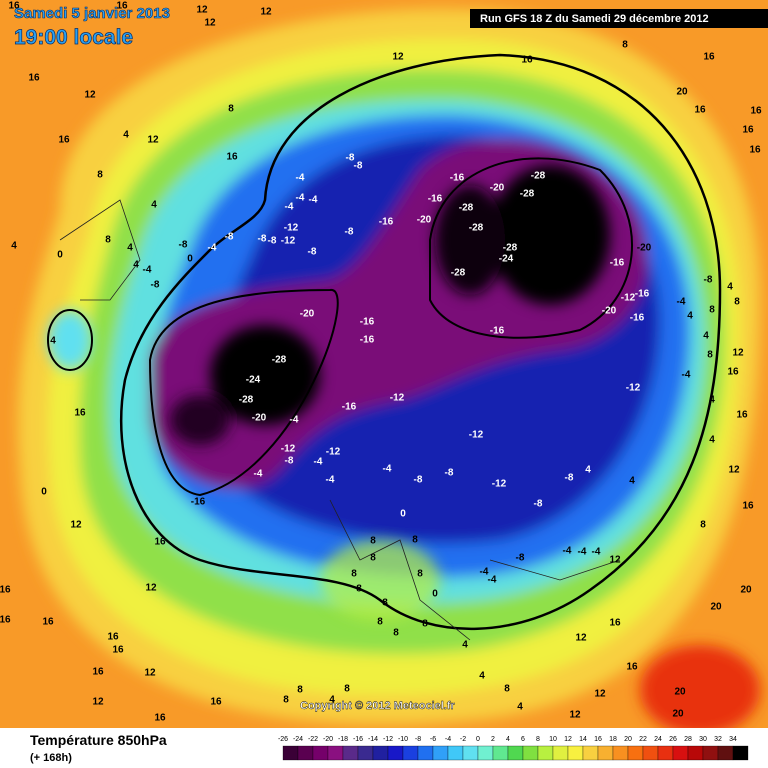  I want to click on legend-tick-label: -26, so click(283, 739).